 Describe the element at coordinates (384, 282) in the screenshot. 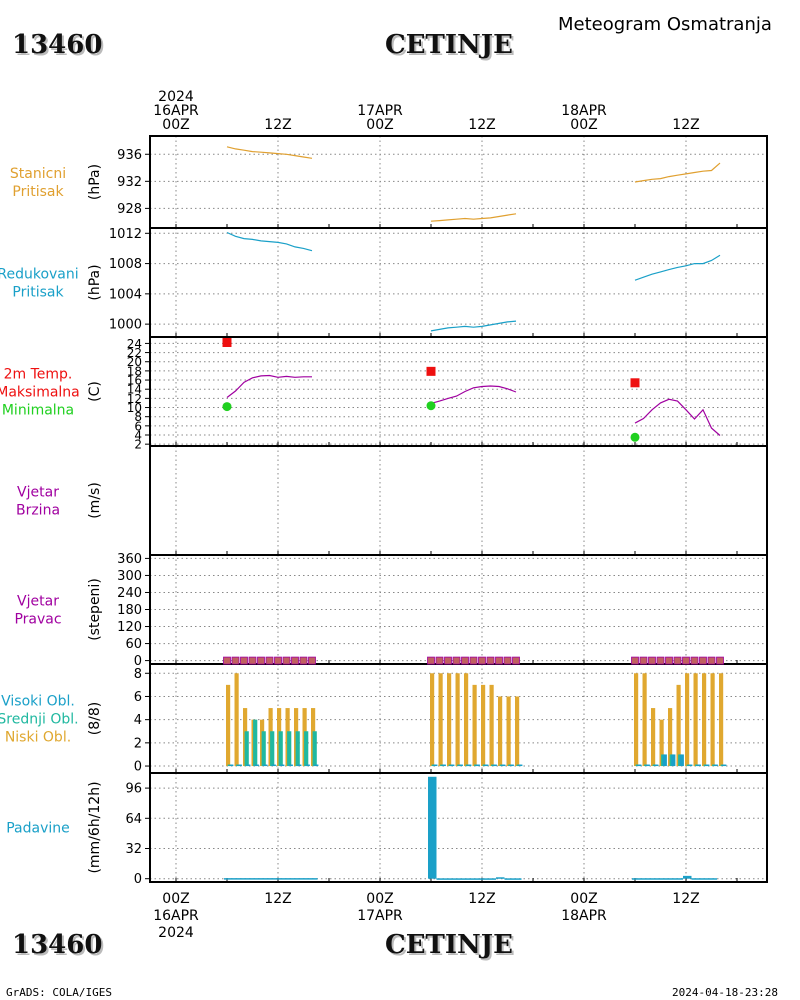

I see `panel-rp: 1012 1008 1004 1000 (hPa) Redukovani Pritisak` at that location.